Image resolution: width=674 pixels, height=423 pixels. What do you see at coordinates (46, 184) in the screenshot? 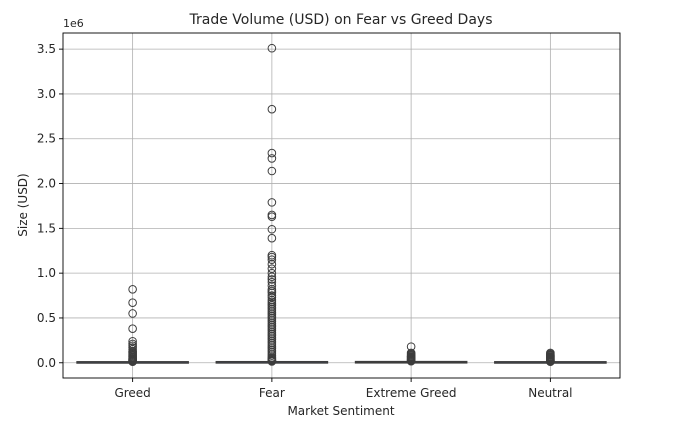
I see `y-tick-label: 2.0` at bounding box center [46, 184].